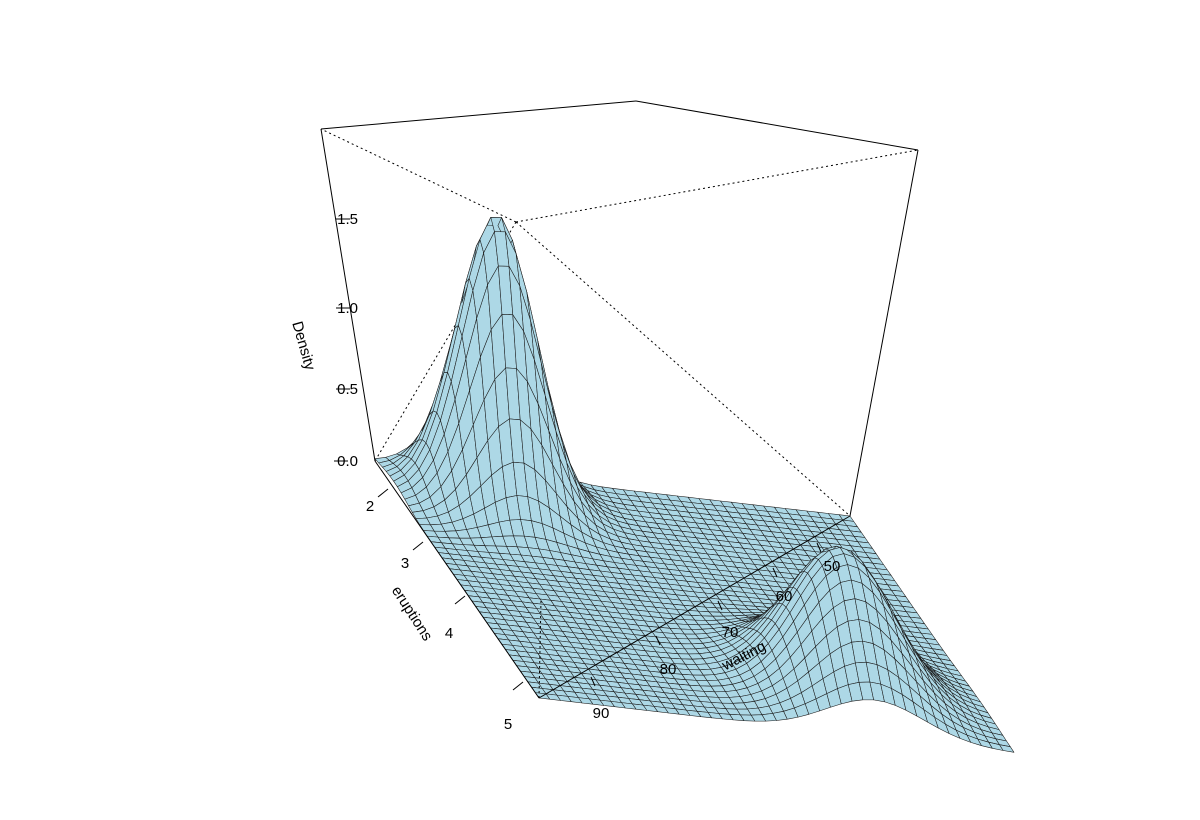 The image size is (1200, 820). I want to click on y-tick-label: 5, so click(508, 724).